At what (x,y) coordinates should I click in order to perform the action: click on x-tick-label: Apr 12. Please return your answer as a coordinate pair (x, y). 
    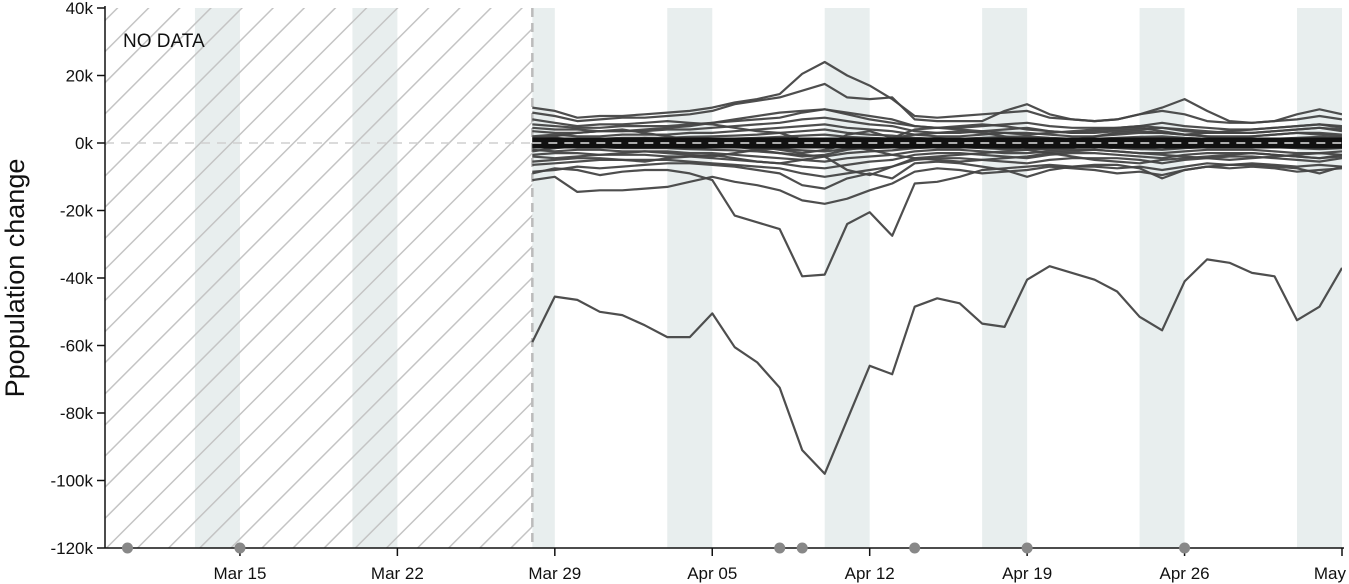
    Looking at the image, I should click on (870, 573).